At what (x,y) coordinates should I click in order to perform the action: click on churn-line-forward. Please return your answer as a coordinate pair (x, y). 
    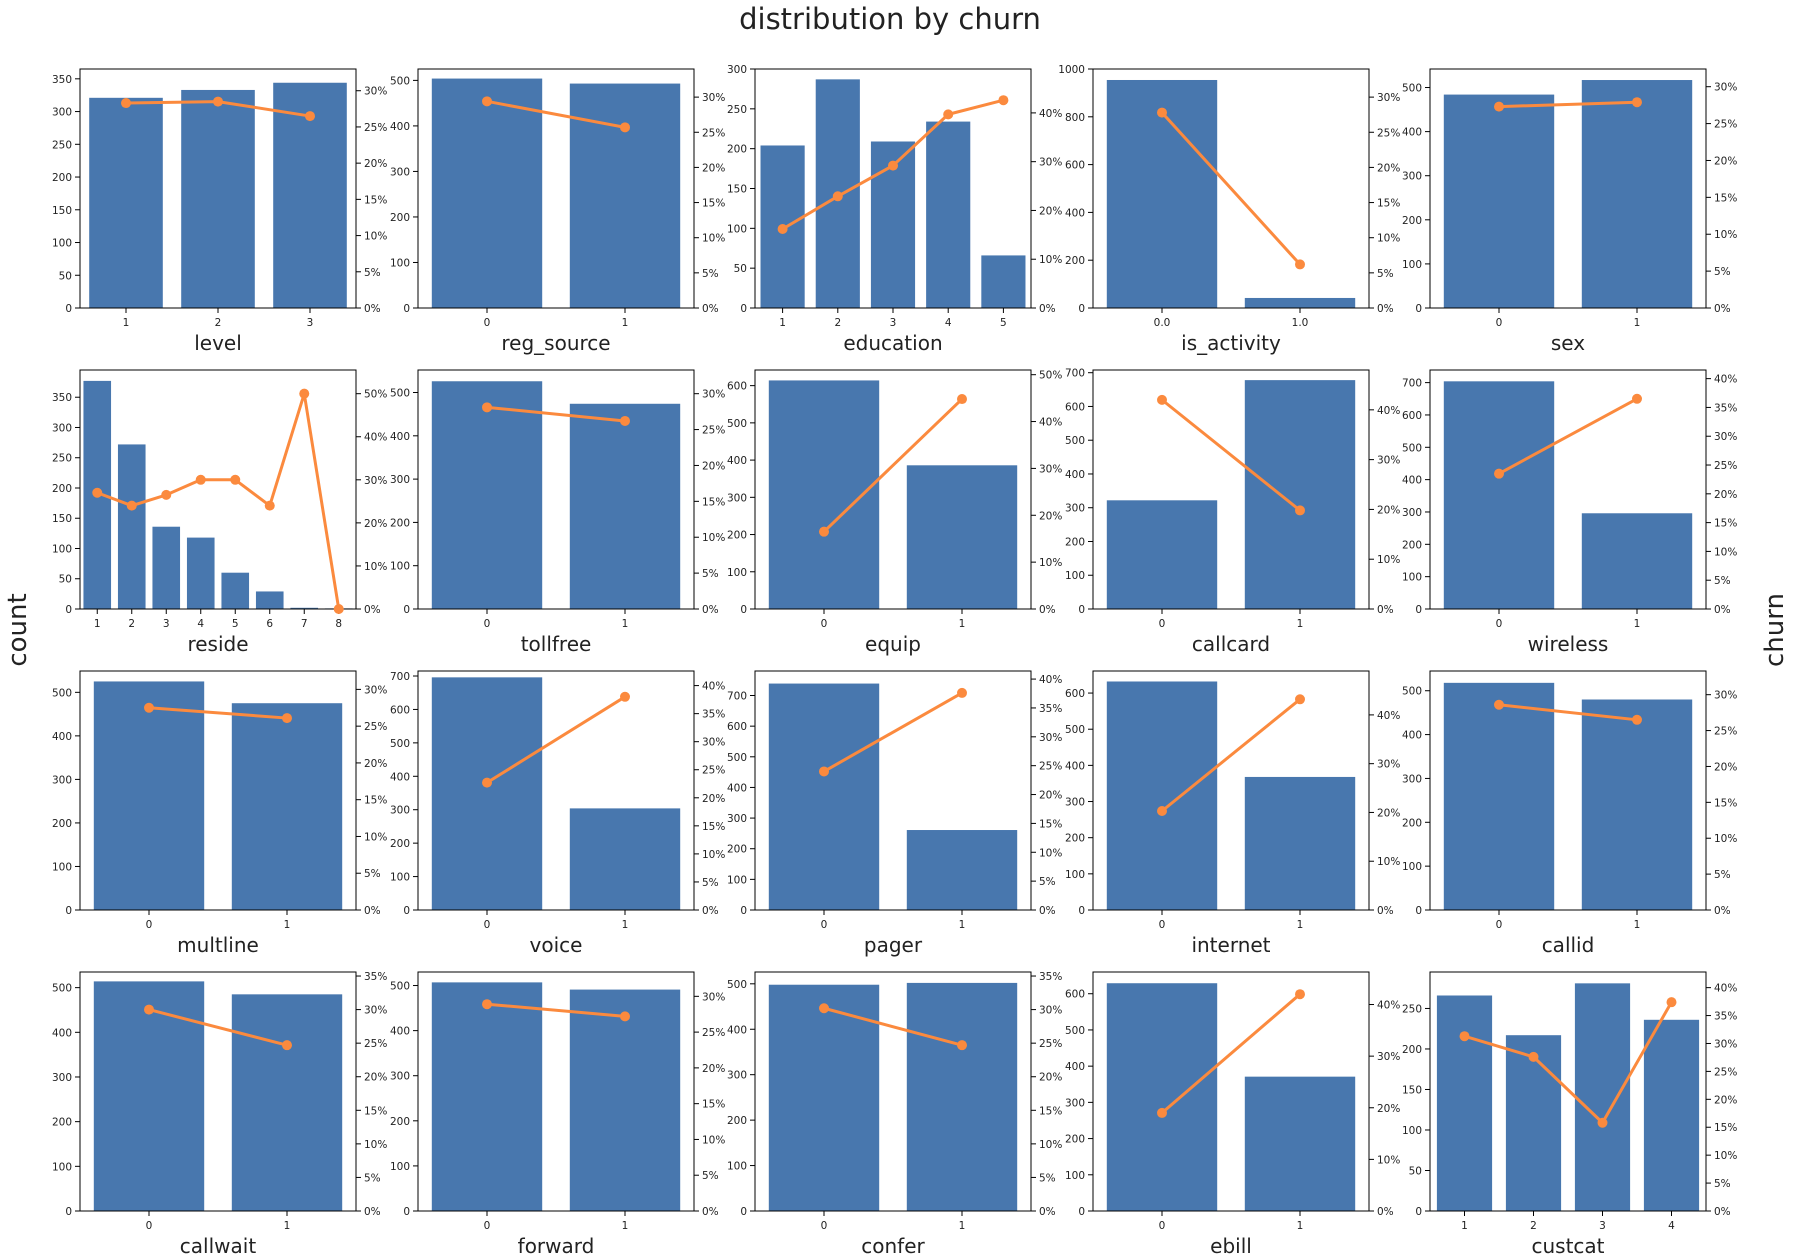
    Looking at the image, I should click on (556, 1010).